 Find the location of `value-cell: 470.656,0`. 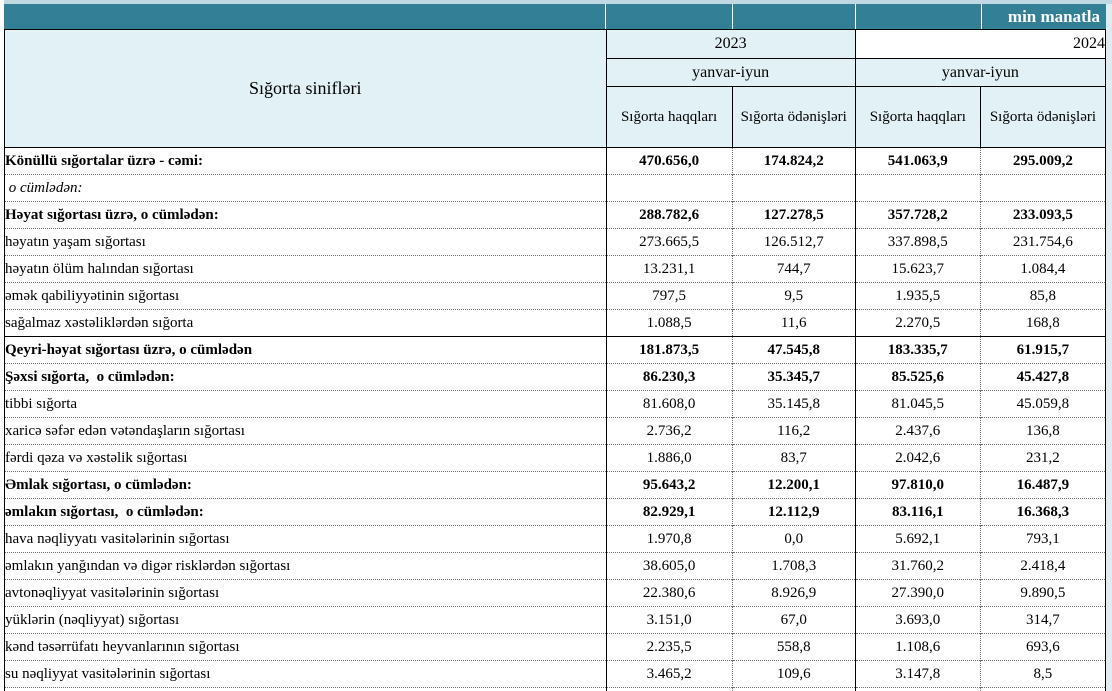

value-cell: 470.656,0 is located at coordinates (669, 161).